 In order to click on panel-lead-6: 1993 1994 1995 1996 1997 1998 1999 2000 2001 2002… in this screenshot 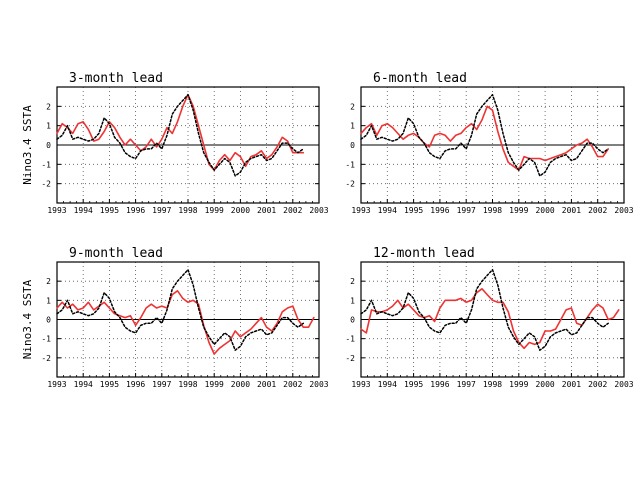, I will do `click(489, 143)`.